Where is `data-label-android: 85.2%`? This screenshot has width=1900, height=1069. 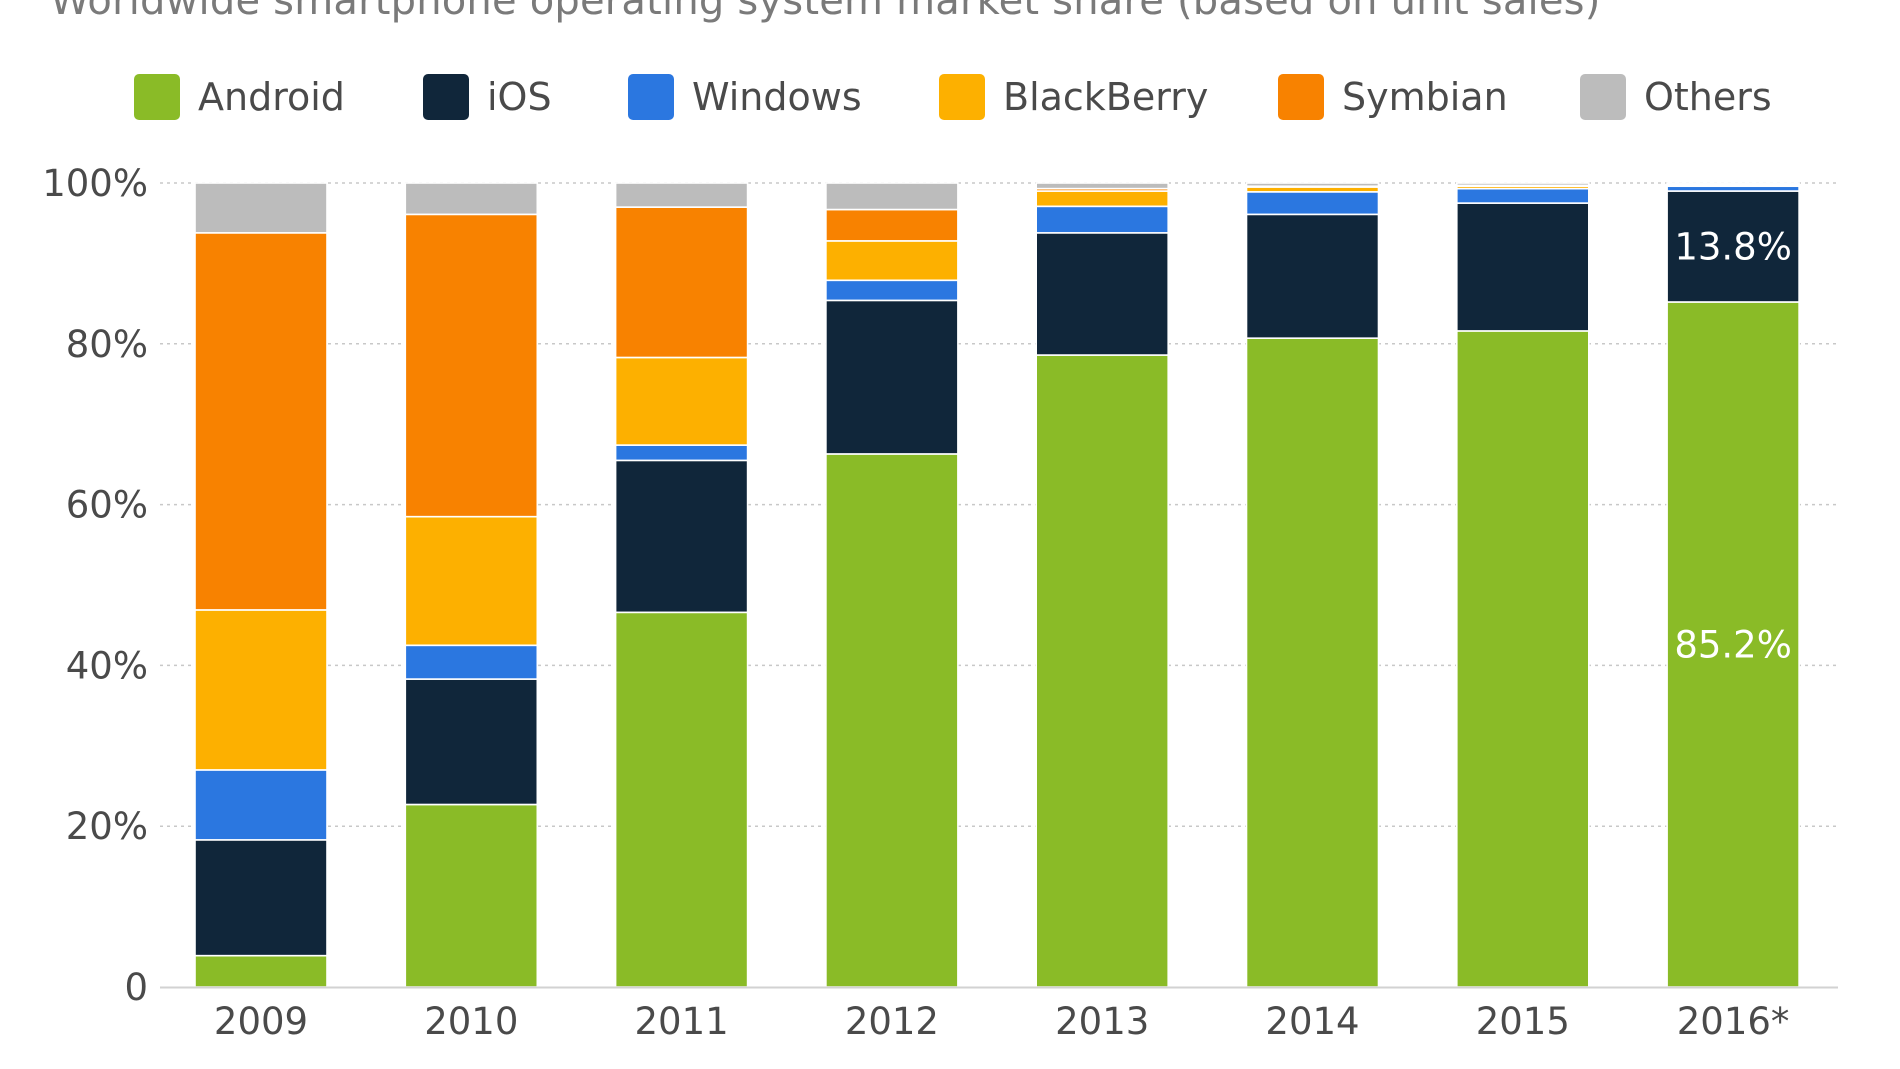
data-label-android: 85.2% is located at coordinates (1733, 644).